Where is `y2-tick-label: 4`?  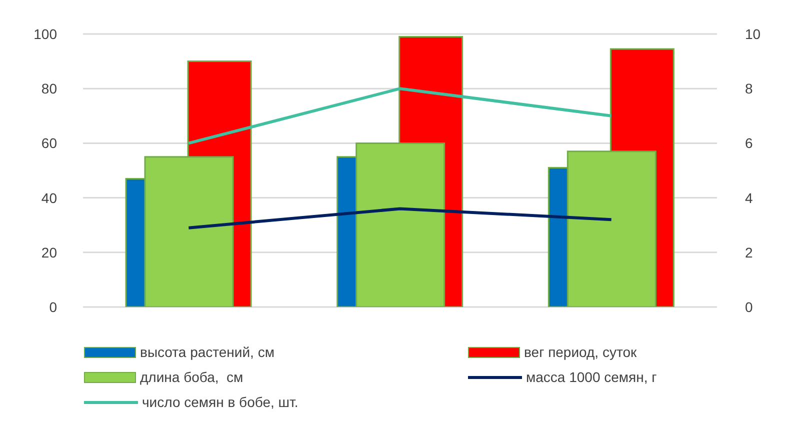
y2-tick-label: 4 is located at coordinates (749, 198).